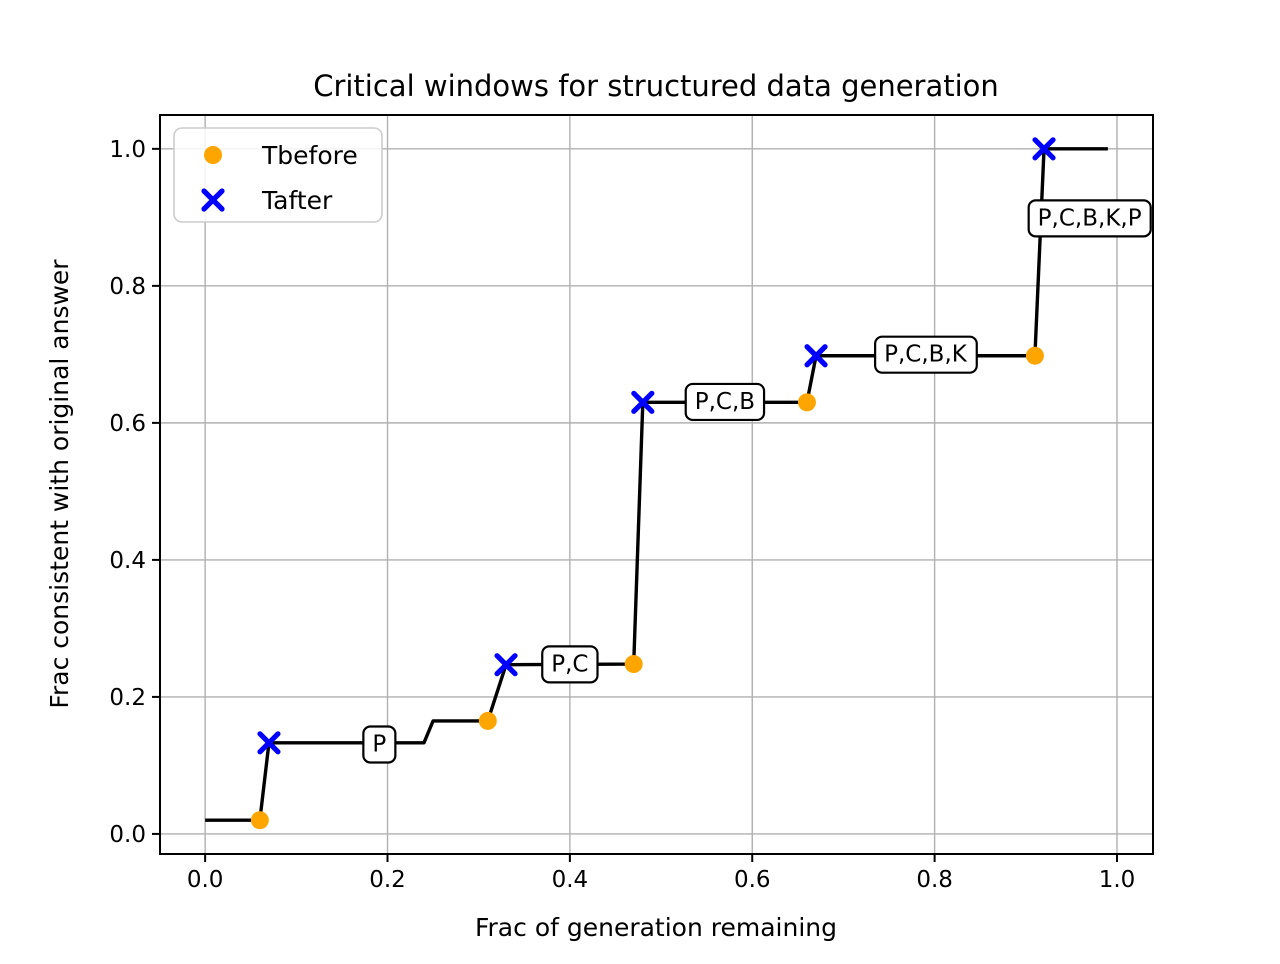 Image resolution: width=1280 pixels, height=964 pixels. I want to click on annotation-p-c-b-k-p: P,C,B,K,P, so click(1089, 218).